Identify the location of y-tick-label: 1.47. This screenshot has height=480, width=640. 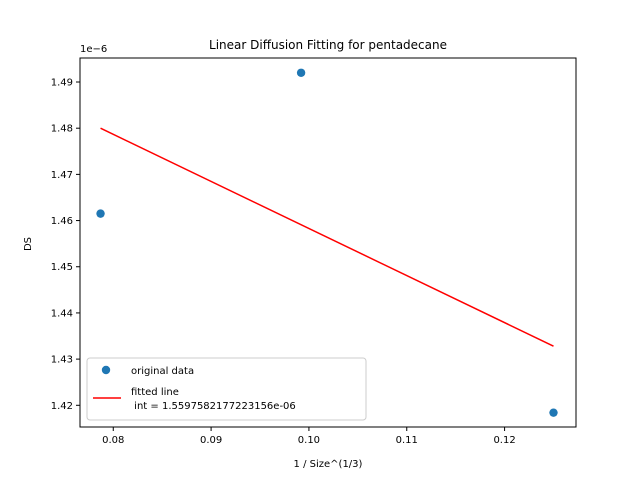
(62, 175).